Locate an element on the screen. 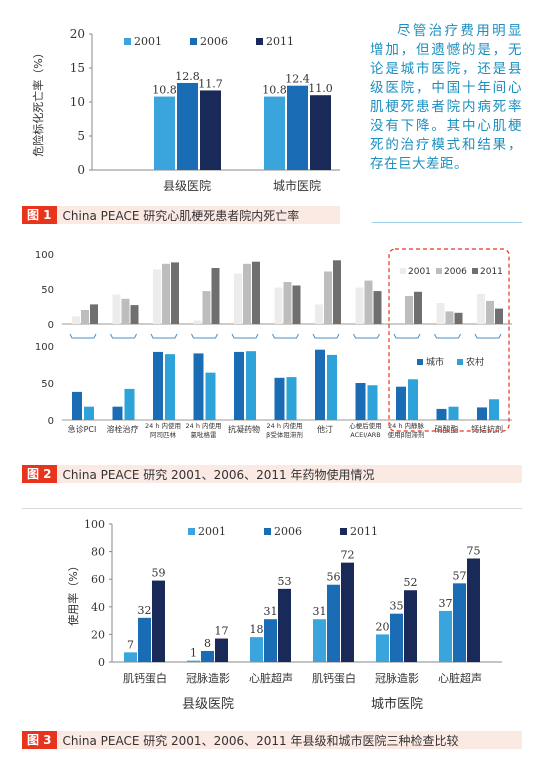 This screenshot has width=560, height=761. x-tick-label: 城市医院 is located at coordinates (297, 185).